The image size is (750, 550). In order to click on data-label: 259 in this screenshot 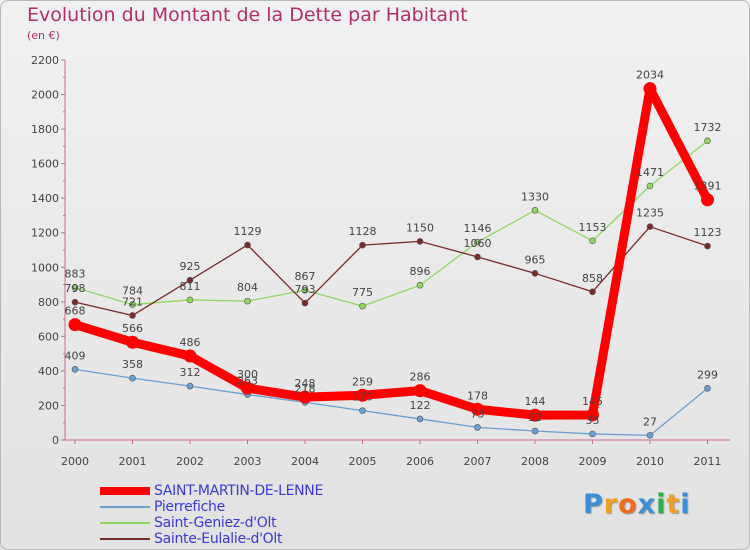, I will do `click(362, 381)`.